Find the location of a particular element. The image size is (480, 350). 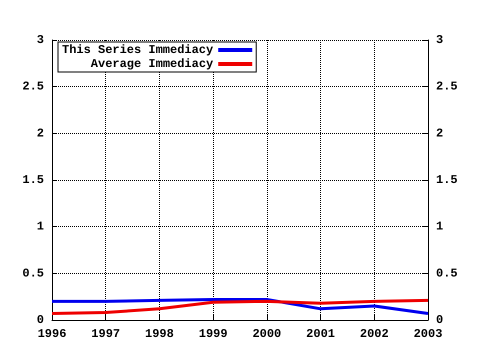

x-tick-label: 1999 is located at coordinates (213, 334).